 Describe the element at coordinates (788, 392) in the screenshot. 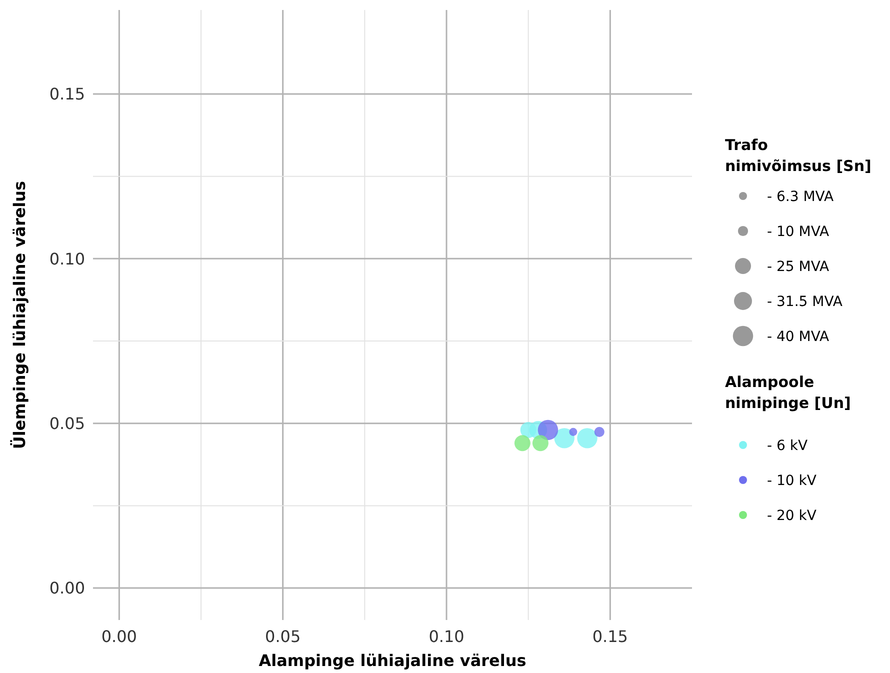

I see `legend-title: Alampoole nimipinge [Un]` at that location.